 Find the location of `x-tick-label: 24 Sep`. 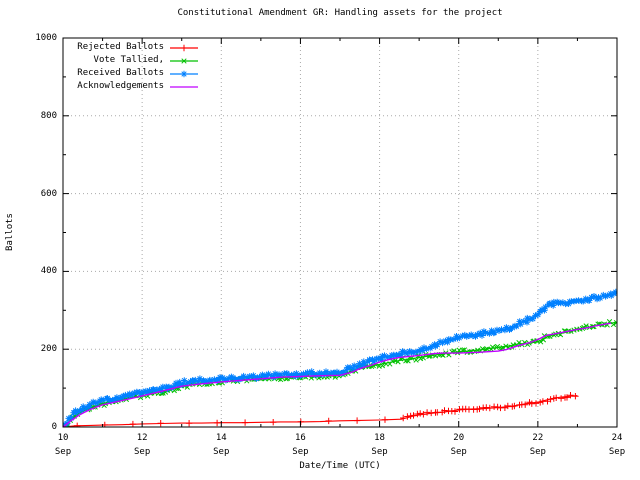

x-tick-label: 24 Sep is located at coordinates (617, 445).